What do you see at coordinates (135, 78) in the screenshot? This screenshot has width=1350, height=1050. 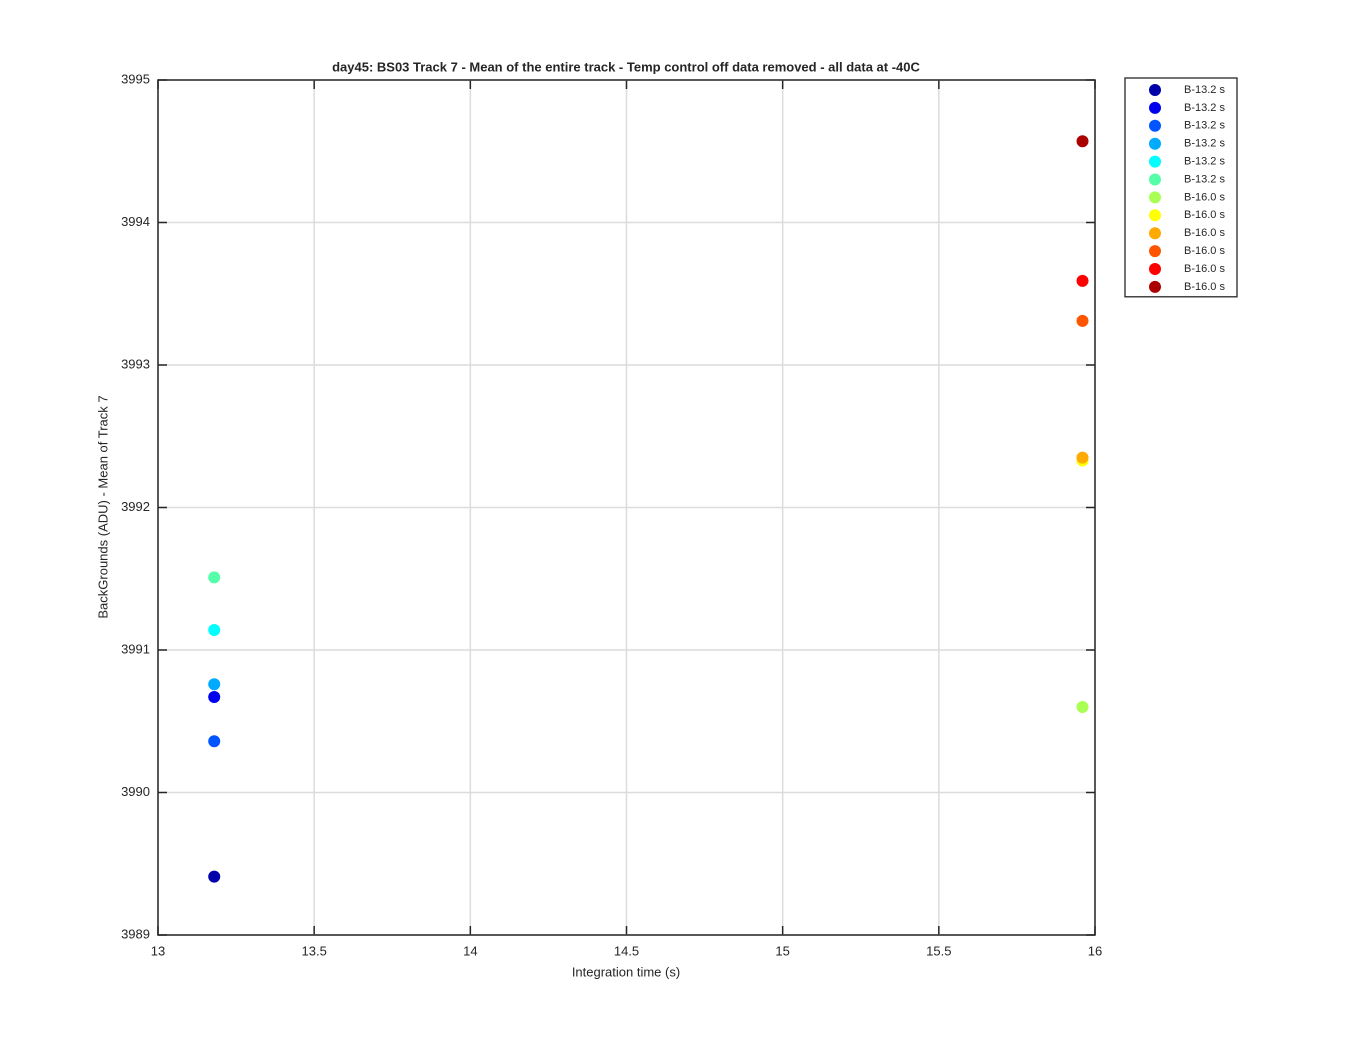 I see `y-tick-label: 3995` at bounding box center [135, 78].